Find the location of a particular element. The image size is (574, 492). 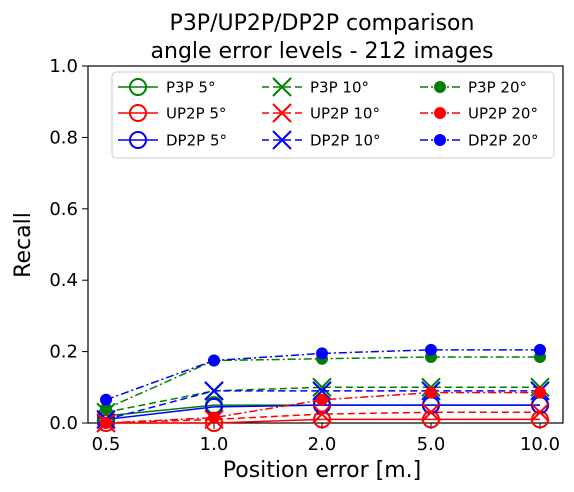

y-tick-label: 0.0 is located at coordinates (63, 423).